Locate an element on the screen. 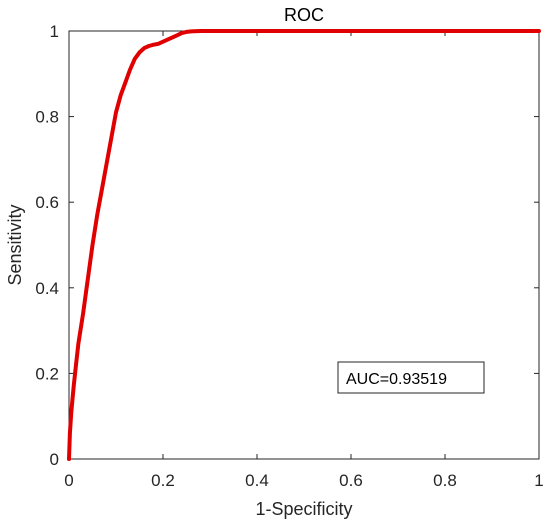  y-axis-label: Sensitivity is located at coordinates (15, 244).